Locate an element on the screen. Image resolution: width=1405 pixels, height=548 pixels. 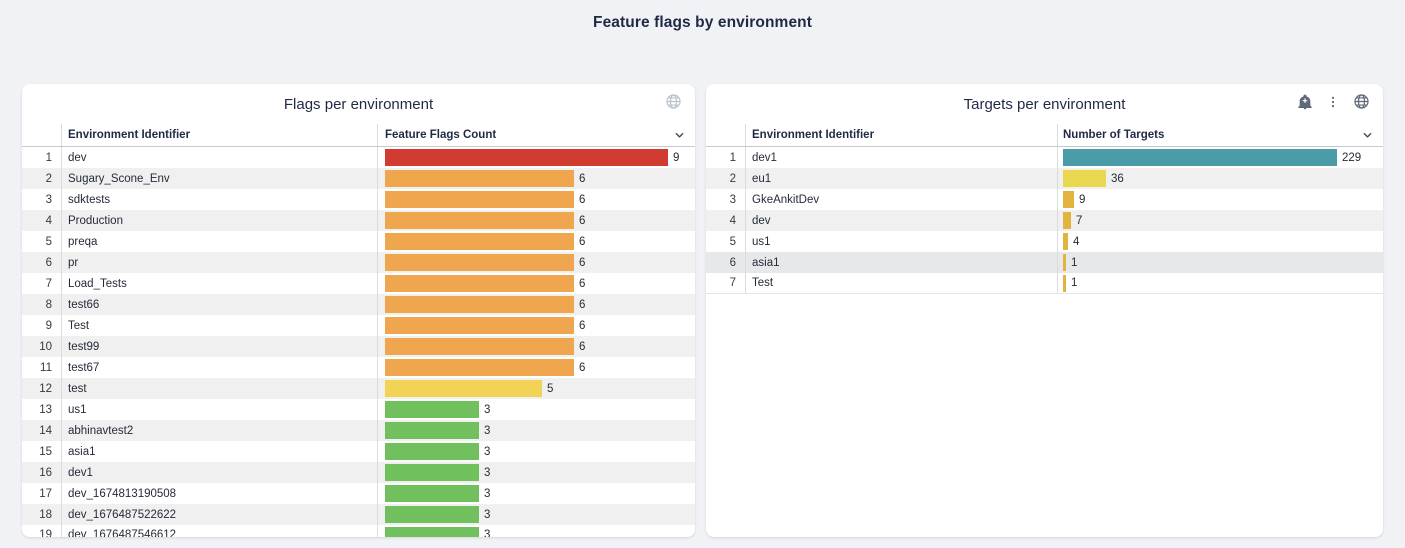
add-alert-icon is located at coordinates (1305, 102).